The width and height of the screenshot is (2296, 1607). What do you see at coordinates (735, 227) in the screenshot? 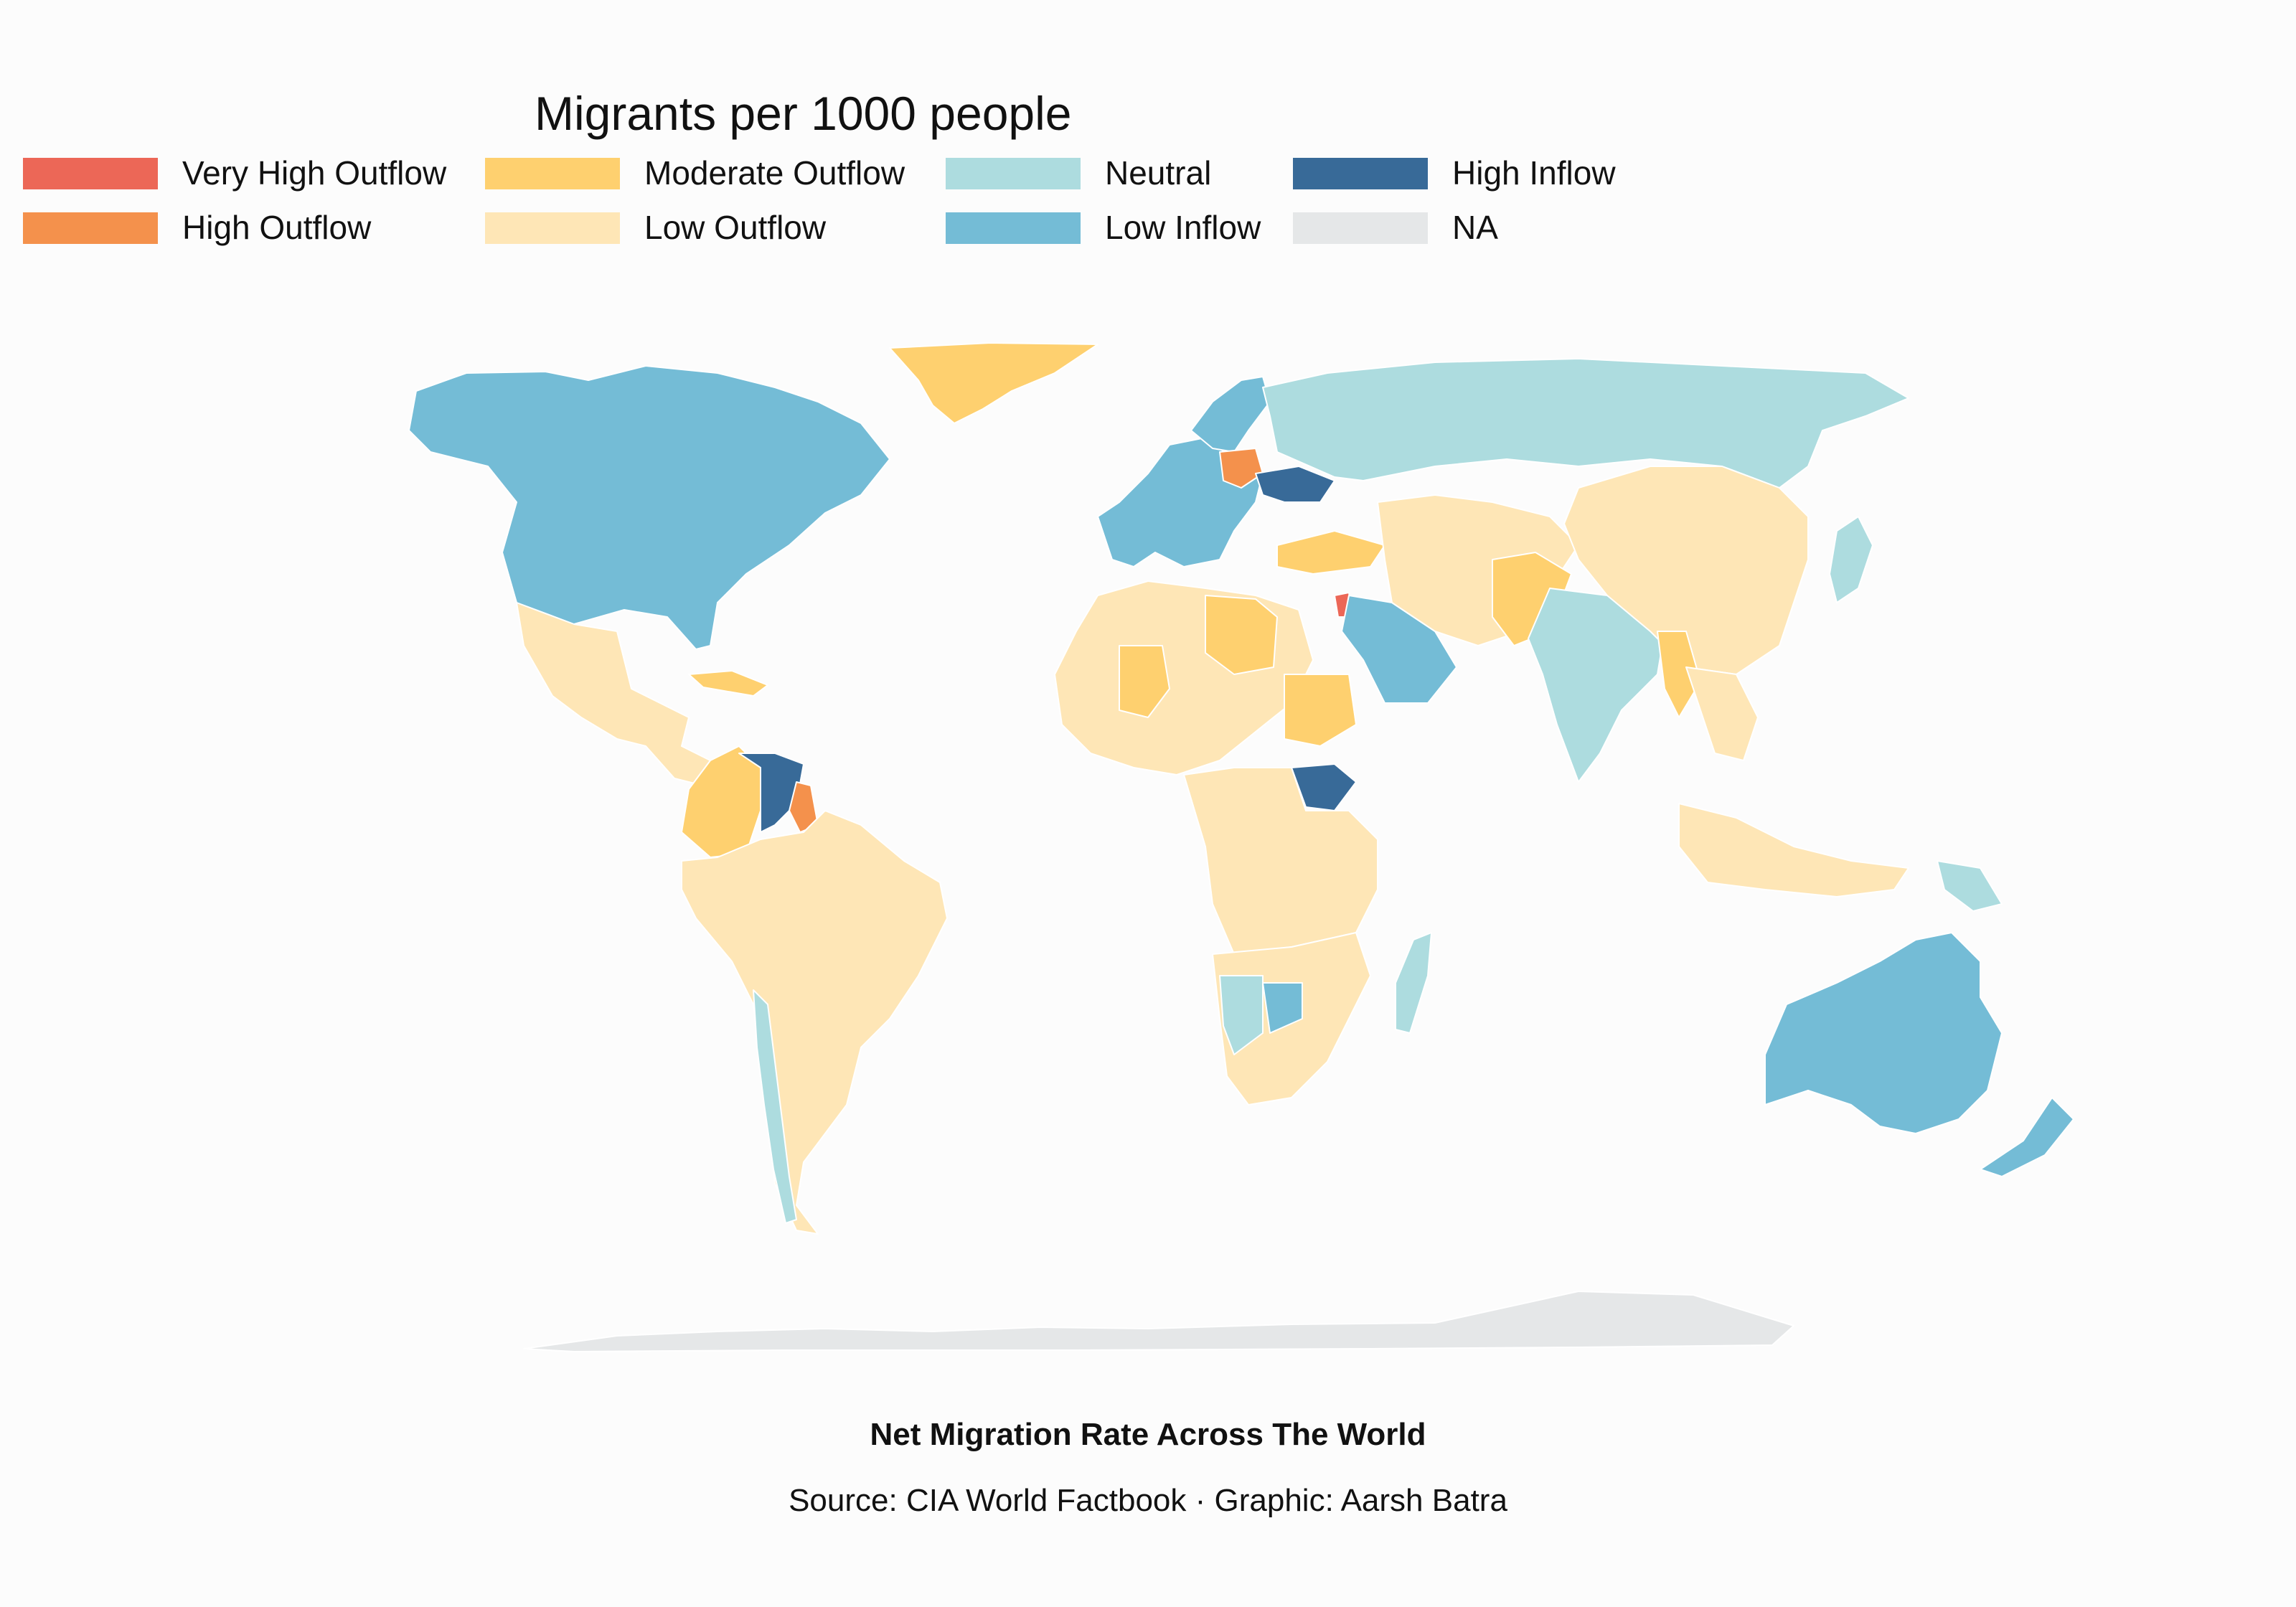
I see `legend-label: Low Outflow` at bounding box center [735, 227].